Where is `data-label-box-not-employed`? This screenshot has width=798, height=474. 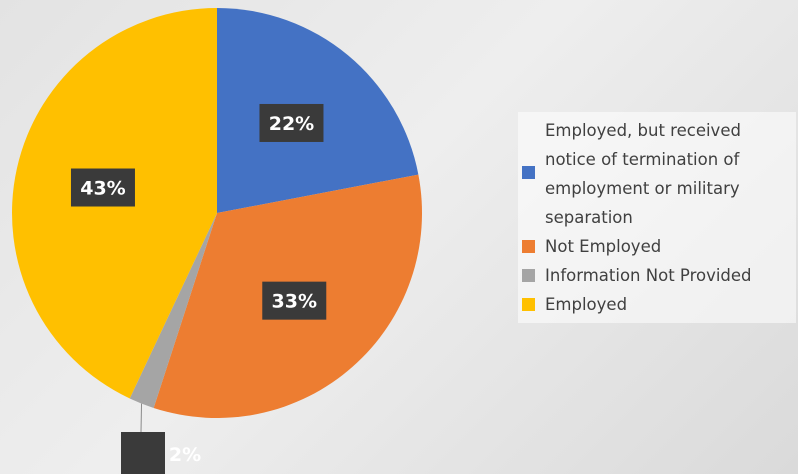
data-label-box-not-employed is located at coordinates (294, 300).